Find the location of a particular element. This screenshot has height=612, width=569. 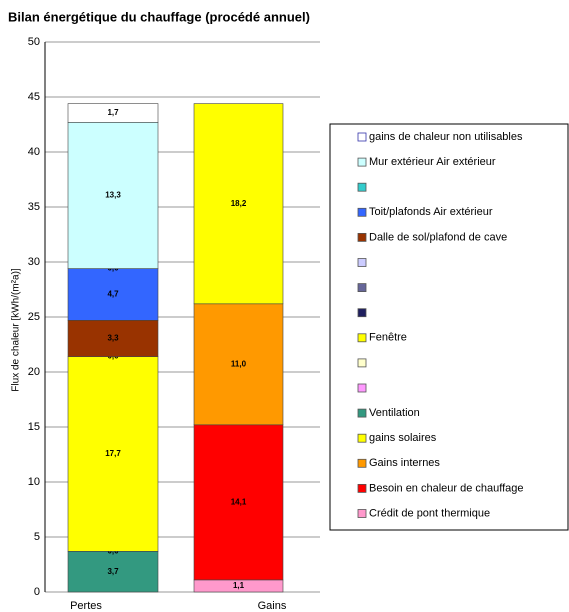

segment-label: 14,1 is located at coordinates (239, 501).